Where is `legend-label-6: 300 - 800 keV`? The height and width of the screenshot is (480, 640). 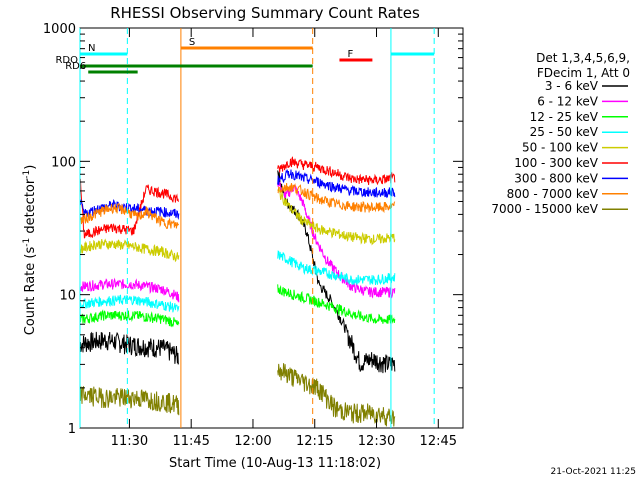
legend-label-6: 300 - 800 keV is located at coordinates (556, 178).